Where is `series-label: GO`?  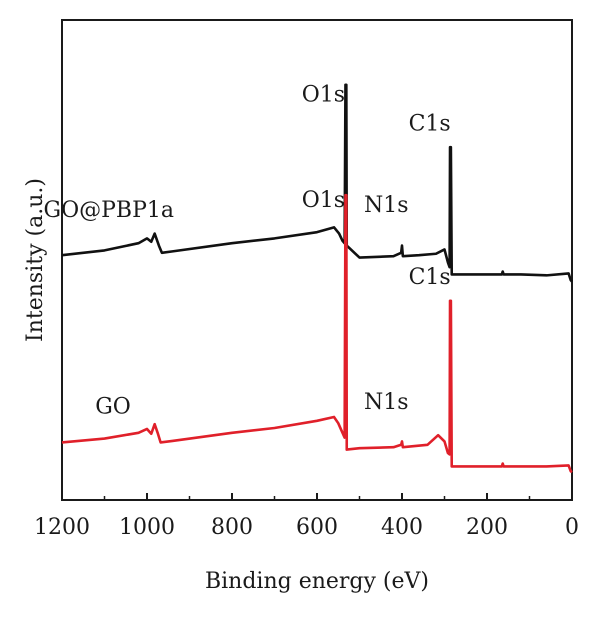 series-label: GO is located at coordinates (113, 407).